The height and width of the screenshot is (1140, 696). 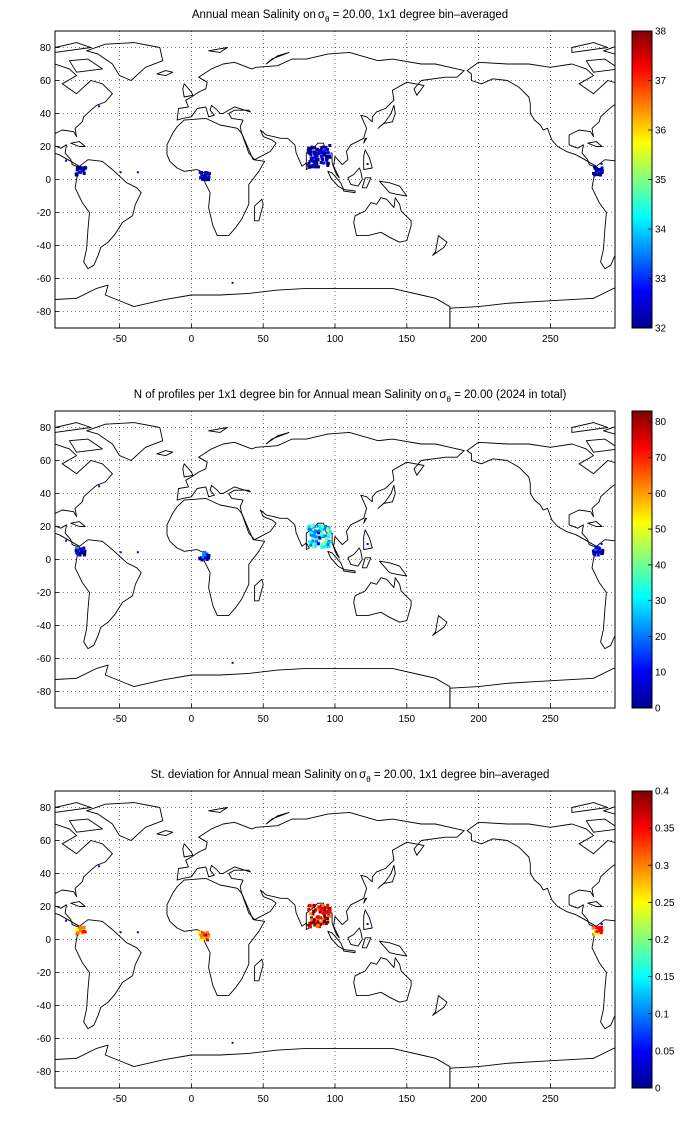 What do you see at coordinates (661, 565) in the screenshot?
I see `colorbar-tick-label: 40` at bounding box center [661, 565].